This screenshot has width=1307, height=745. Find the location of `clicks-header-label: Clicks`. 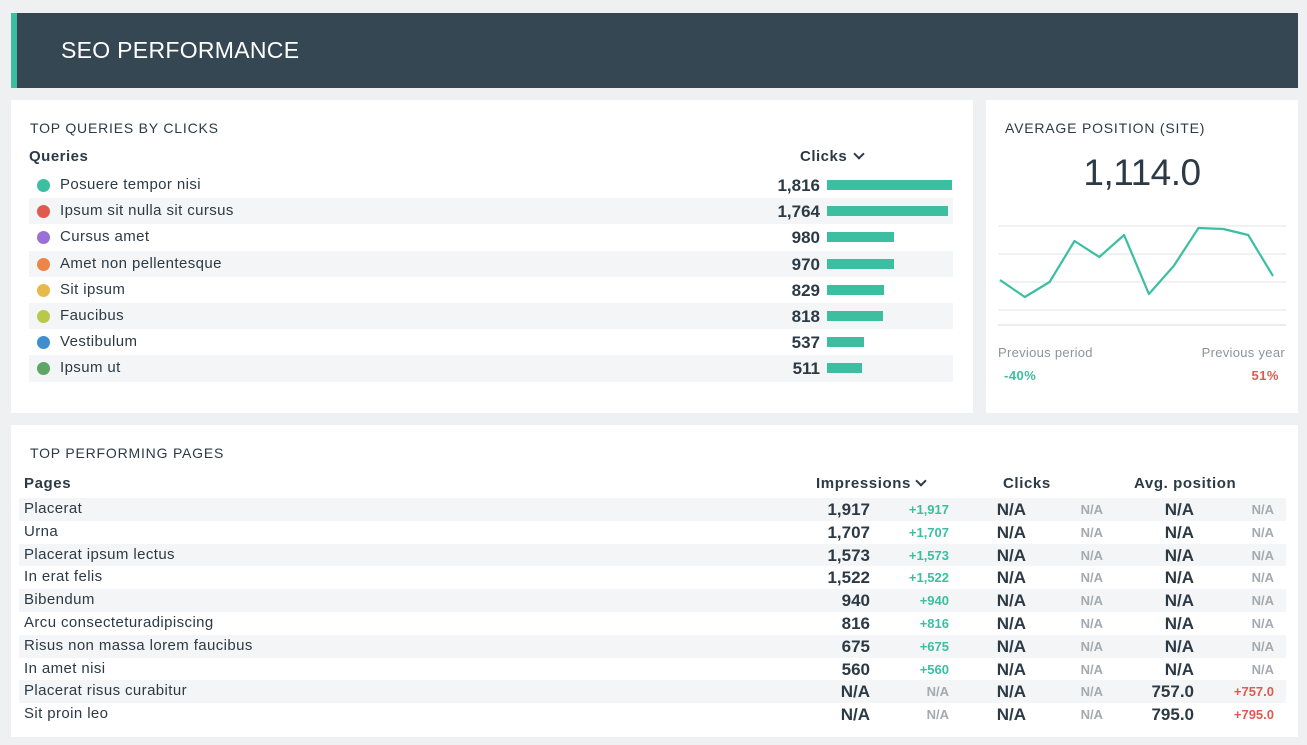

clicks-header-label: Clicks is located at coordinates (824, 156).